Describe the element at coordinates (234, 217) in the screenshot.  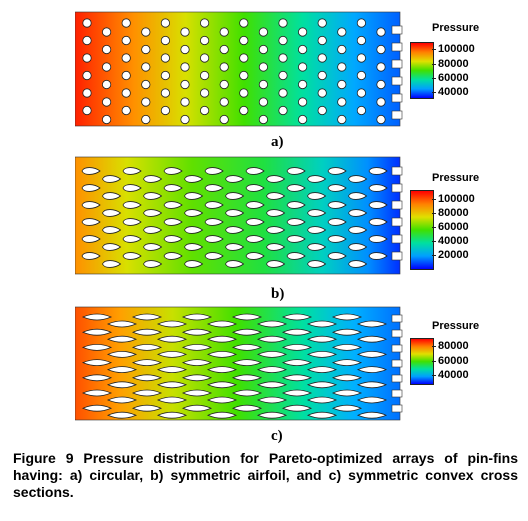
I see `pin-fin-array-b` at that location.